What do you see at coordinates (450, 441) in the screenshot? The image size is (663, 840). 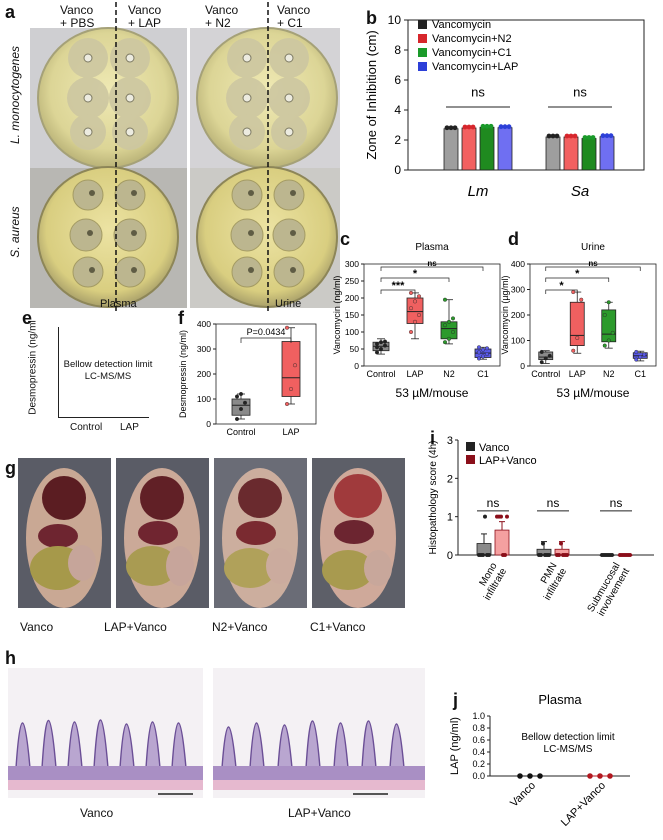 I see `i-ytick-label: 3` at bounding box center [450, 441].